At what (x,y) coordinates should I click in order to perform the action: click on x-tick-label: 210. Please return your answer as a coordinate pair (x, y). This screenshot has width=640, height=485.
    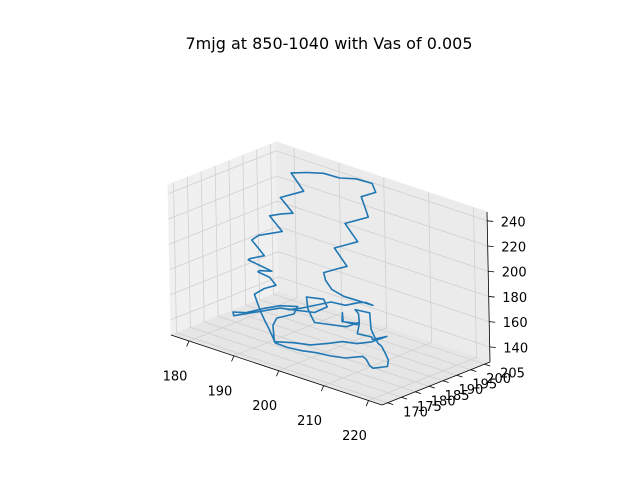
    Looking at the image, I should click on (309, 421).